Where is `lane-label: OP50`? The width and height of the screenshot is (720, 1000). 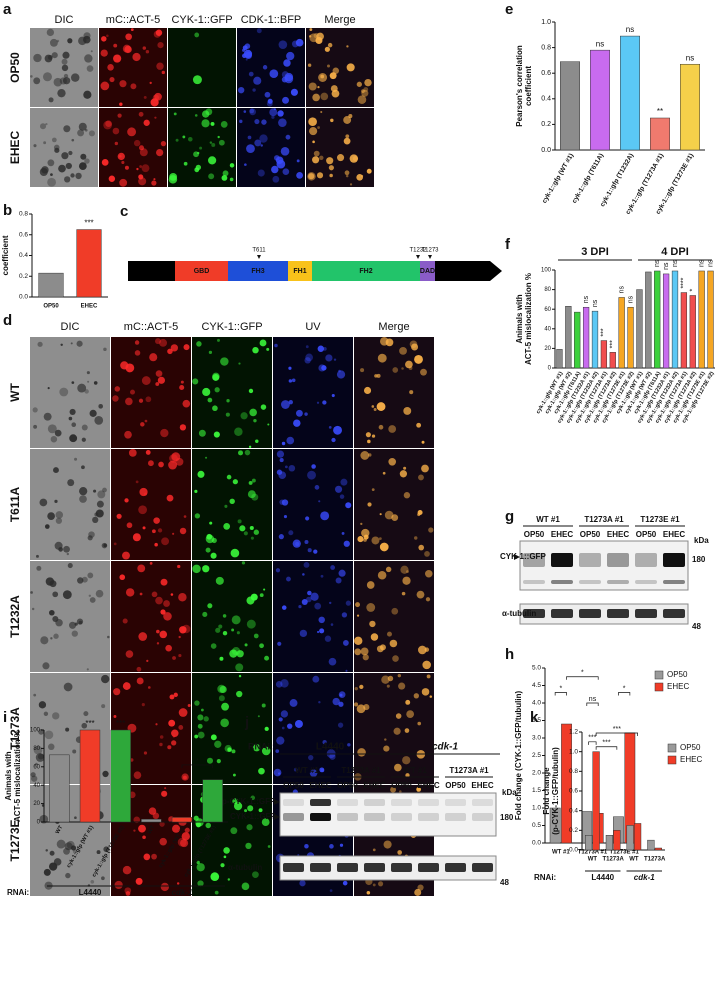
lane-label: OP50 is located at coordinates (646, 534).